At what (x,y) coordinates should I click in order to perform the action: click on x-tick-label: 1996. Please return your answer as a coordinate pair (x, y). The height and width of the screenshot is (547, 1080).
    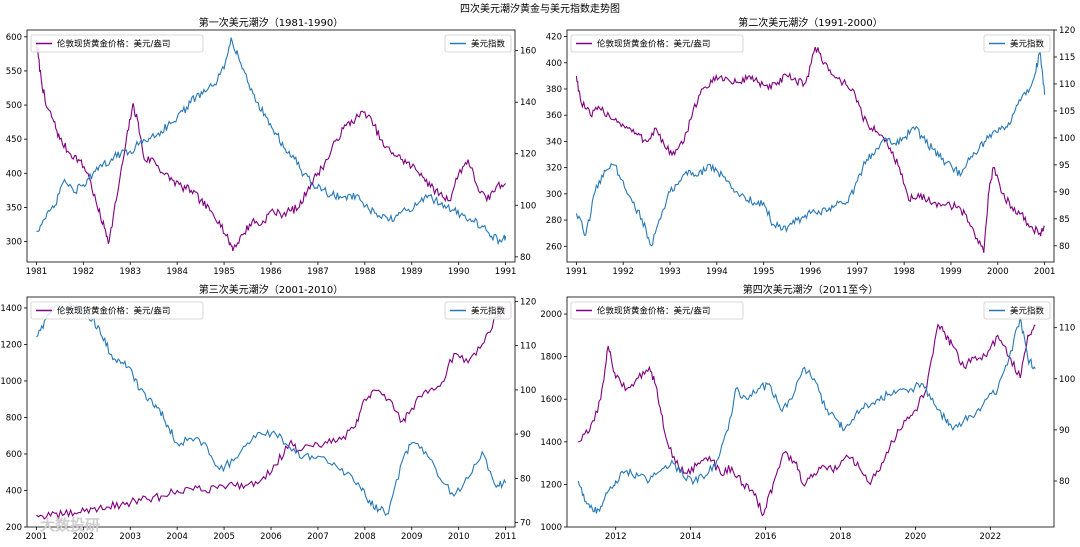
    Looking at the image, I should click on (811, 272).